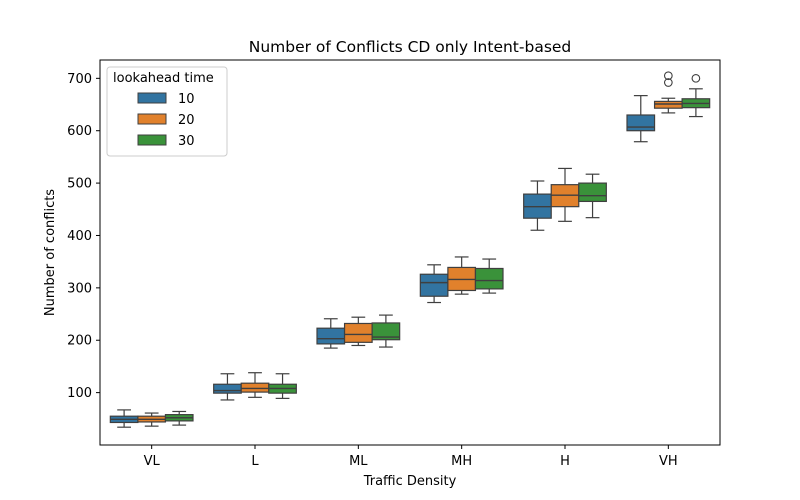  Describe the element at coordinates (79, 184) in the screenshot. I see `y-tick-label: 500` at that location.